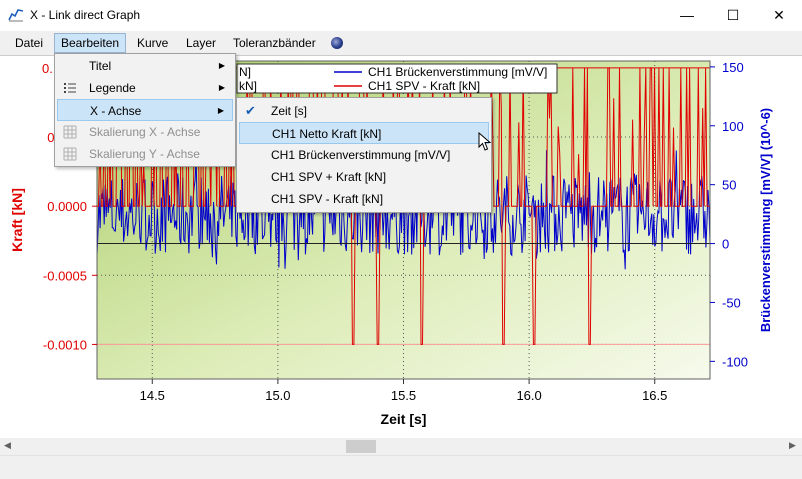 The image size is (802, 479). Describe the element at coordinates (401, 467) in the screenshot. I see `status-bar` at that location.